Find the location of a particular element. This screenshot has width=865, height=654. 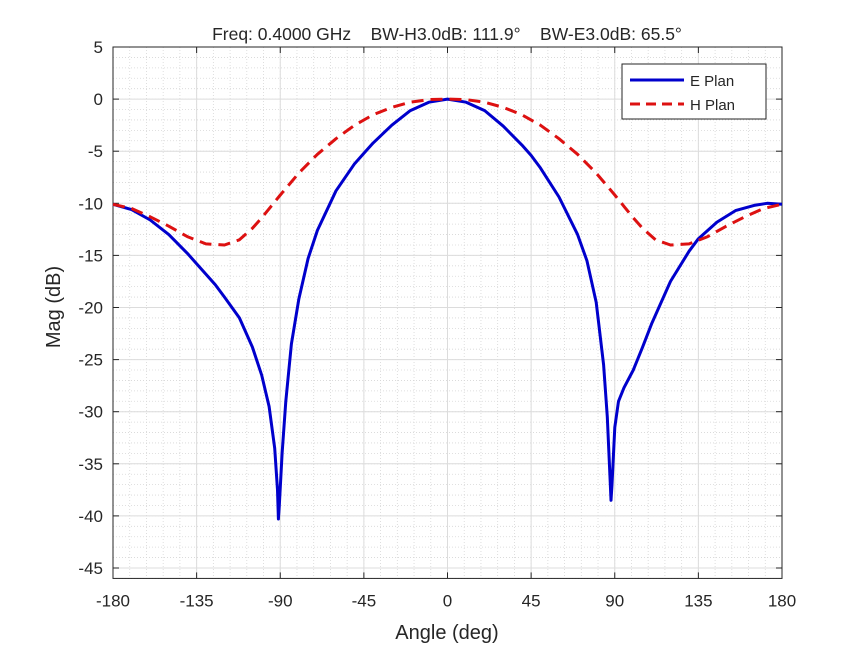

y-tick-label: -15 is located at coordinates (90, 255).